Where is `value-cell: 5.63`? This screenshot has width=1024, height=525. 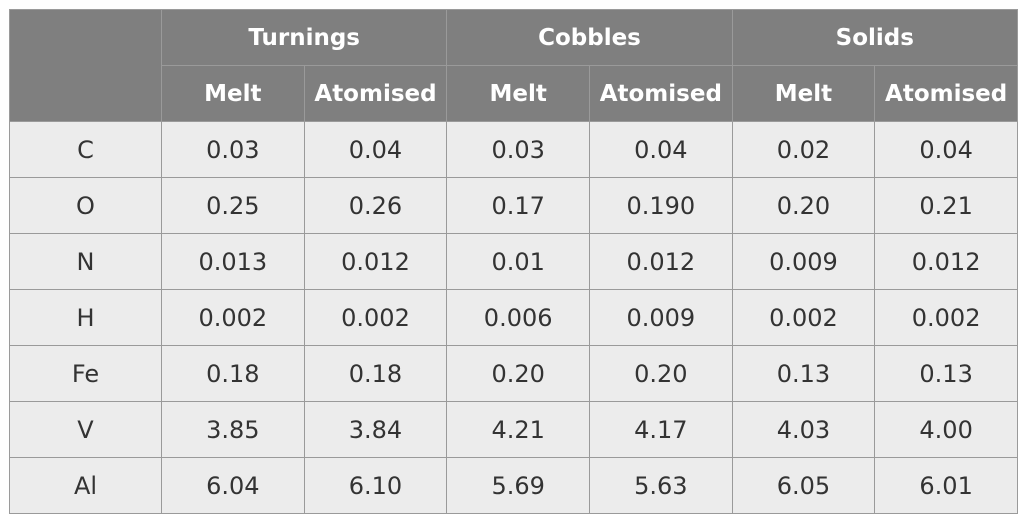 value-cell: 5.63 is located at coordinates (660, 485).